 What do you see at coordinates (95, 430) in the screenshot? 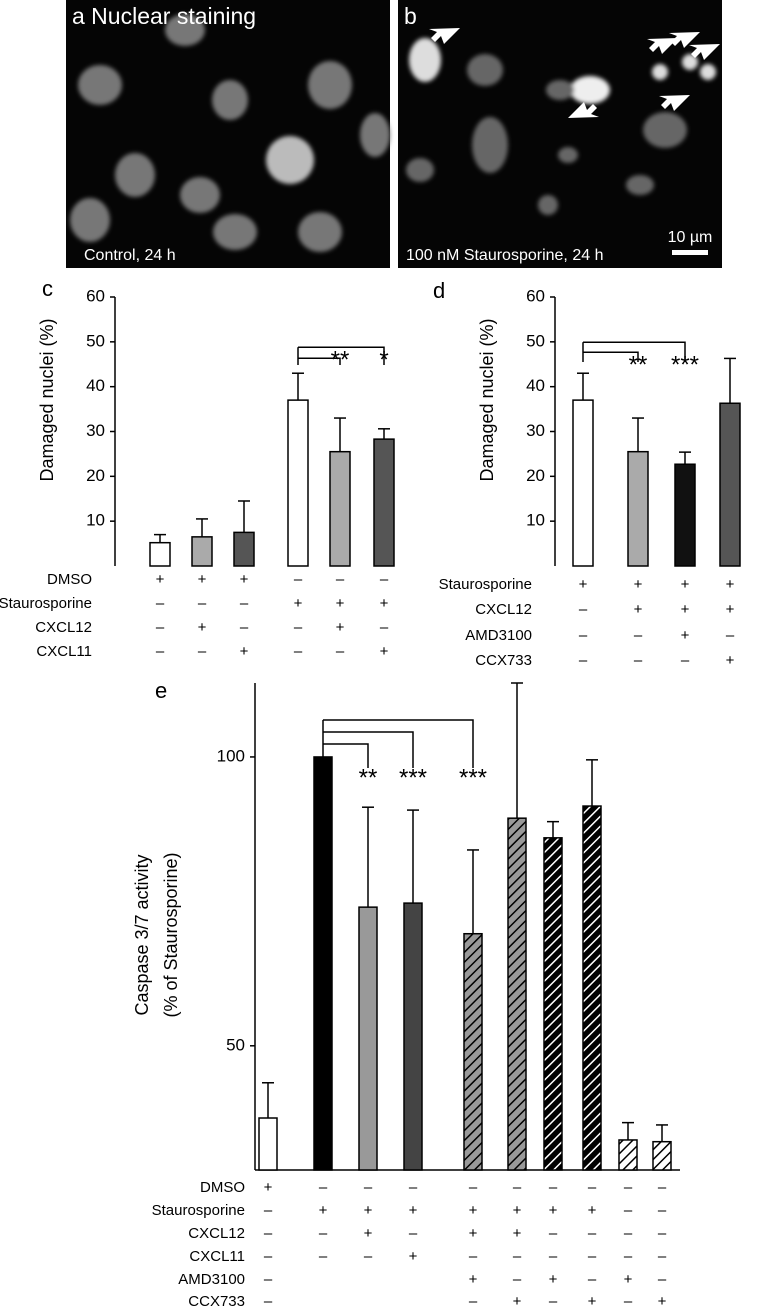
I see `y-tick-label: 30` at bounding box center [95, 430].